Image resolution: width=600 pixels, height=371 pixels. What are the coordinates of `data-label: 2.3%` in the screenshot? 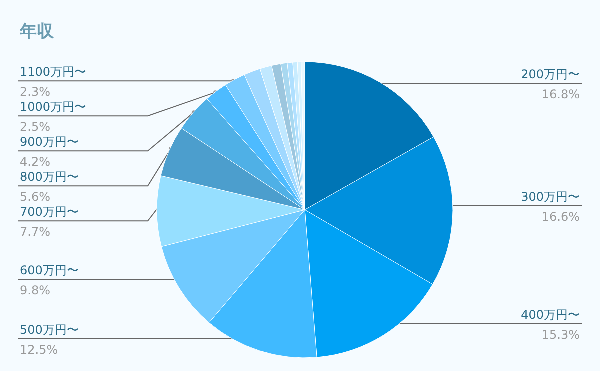 It's located at (35, 92).